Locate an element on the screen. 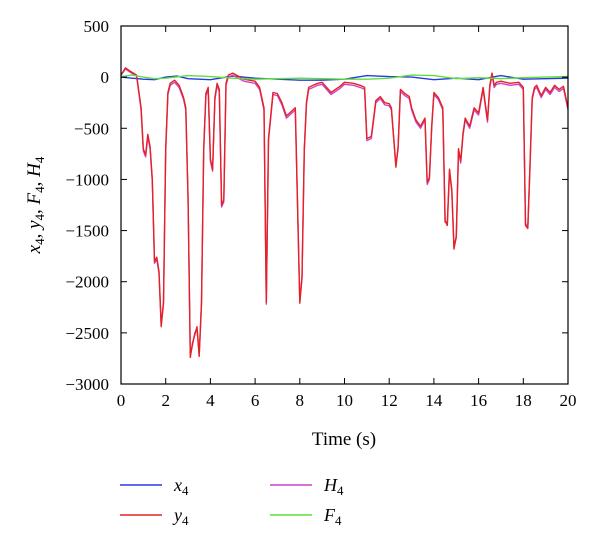  x-tick-label: 8 is located at coordinates (300, 400).